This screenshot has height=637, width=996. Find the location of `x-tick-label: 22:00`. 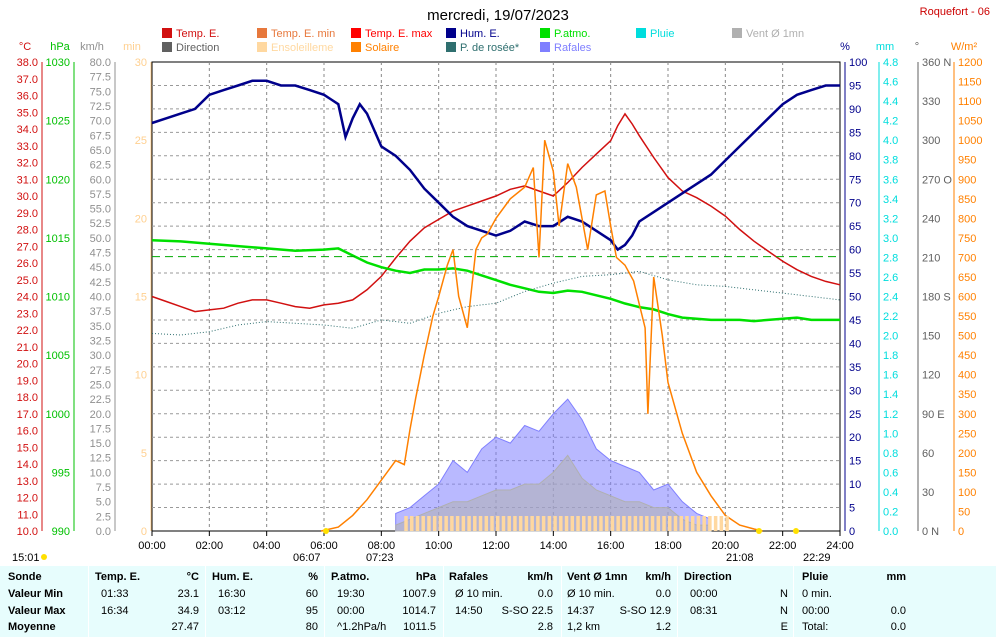

x-tick-label: 22:00 is located at coordinates (783, 546).